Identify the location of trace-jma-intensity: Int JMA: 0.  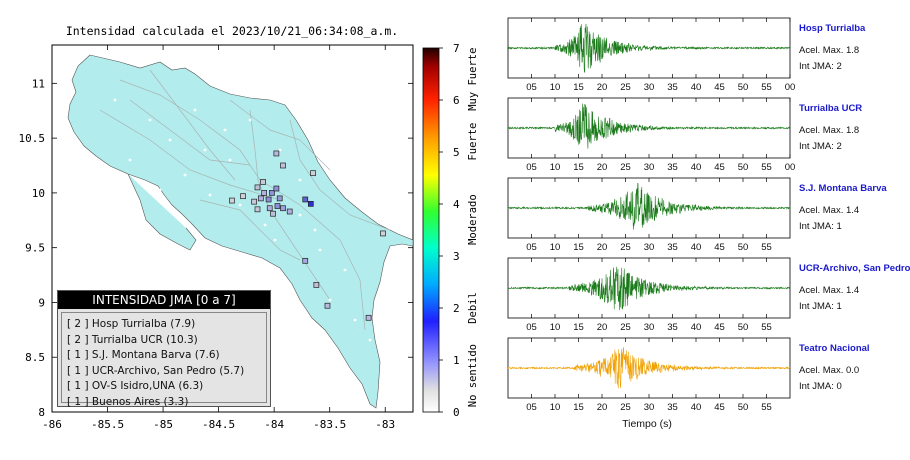
(820, 386).